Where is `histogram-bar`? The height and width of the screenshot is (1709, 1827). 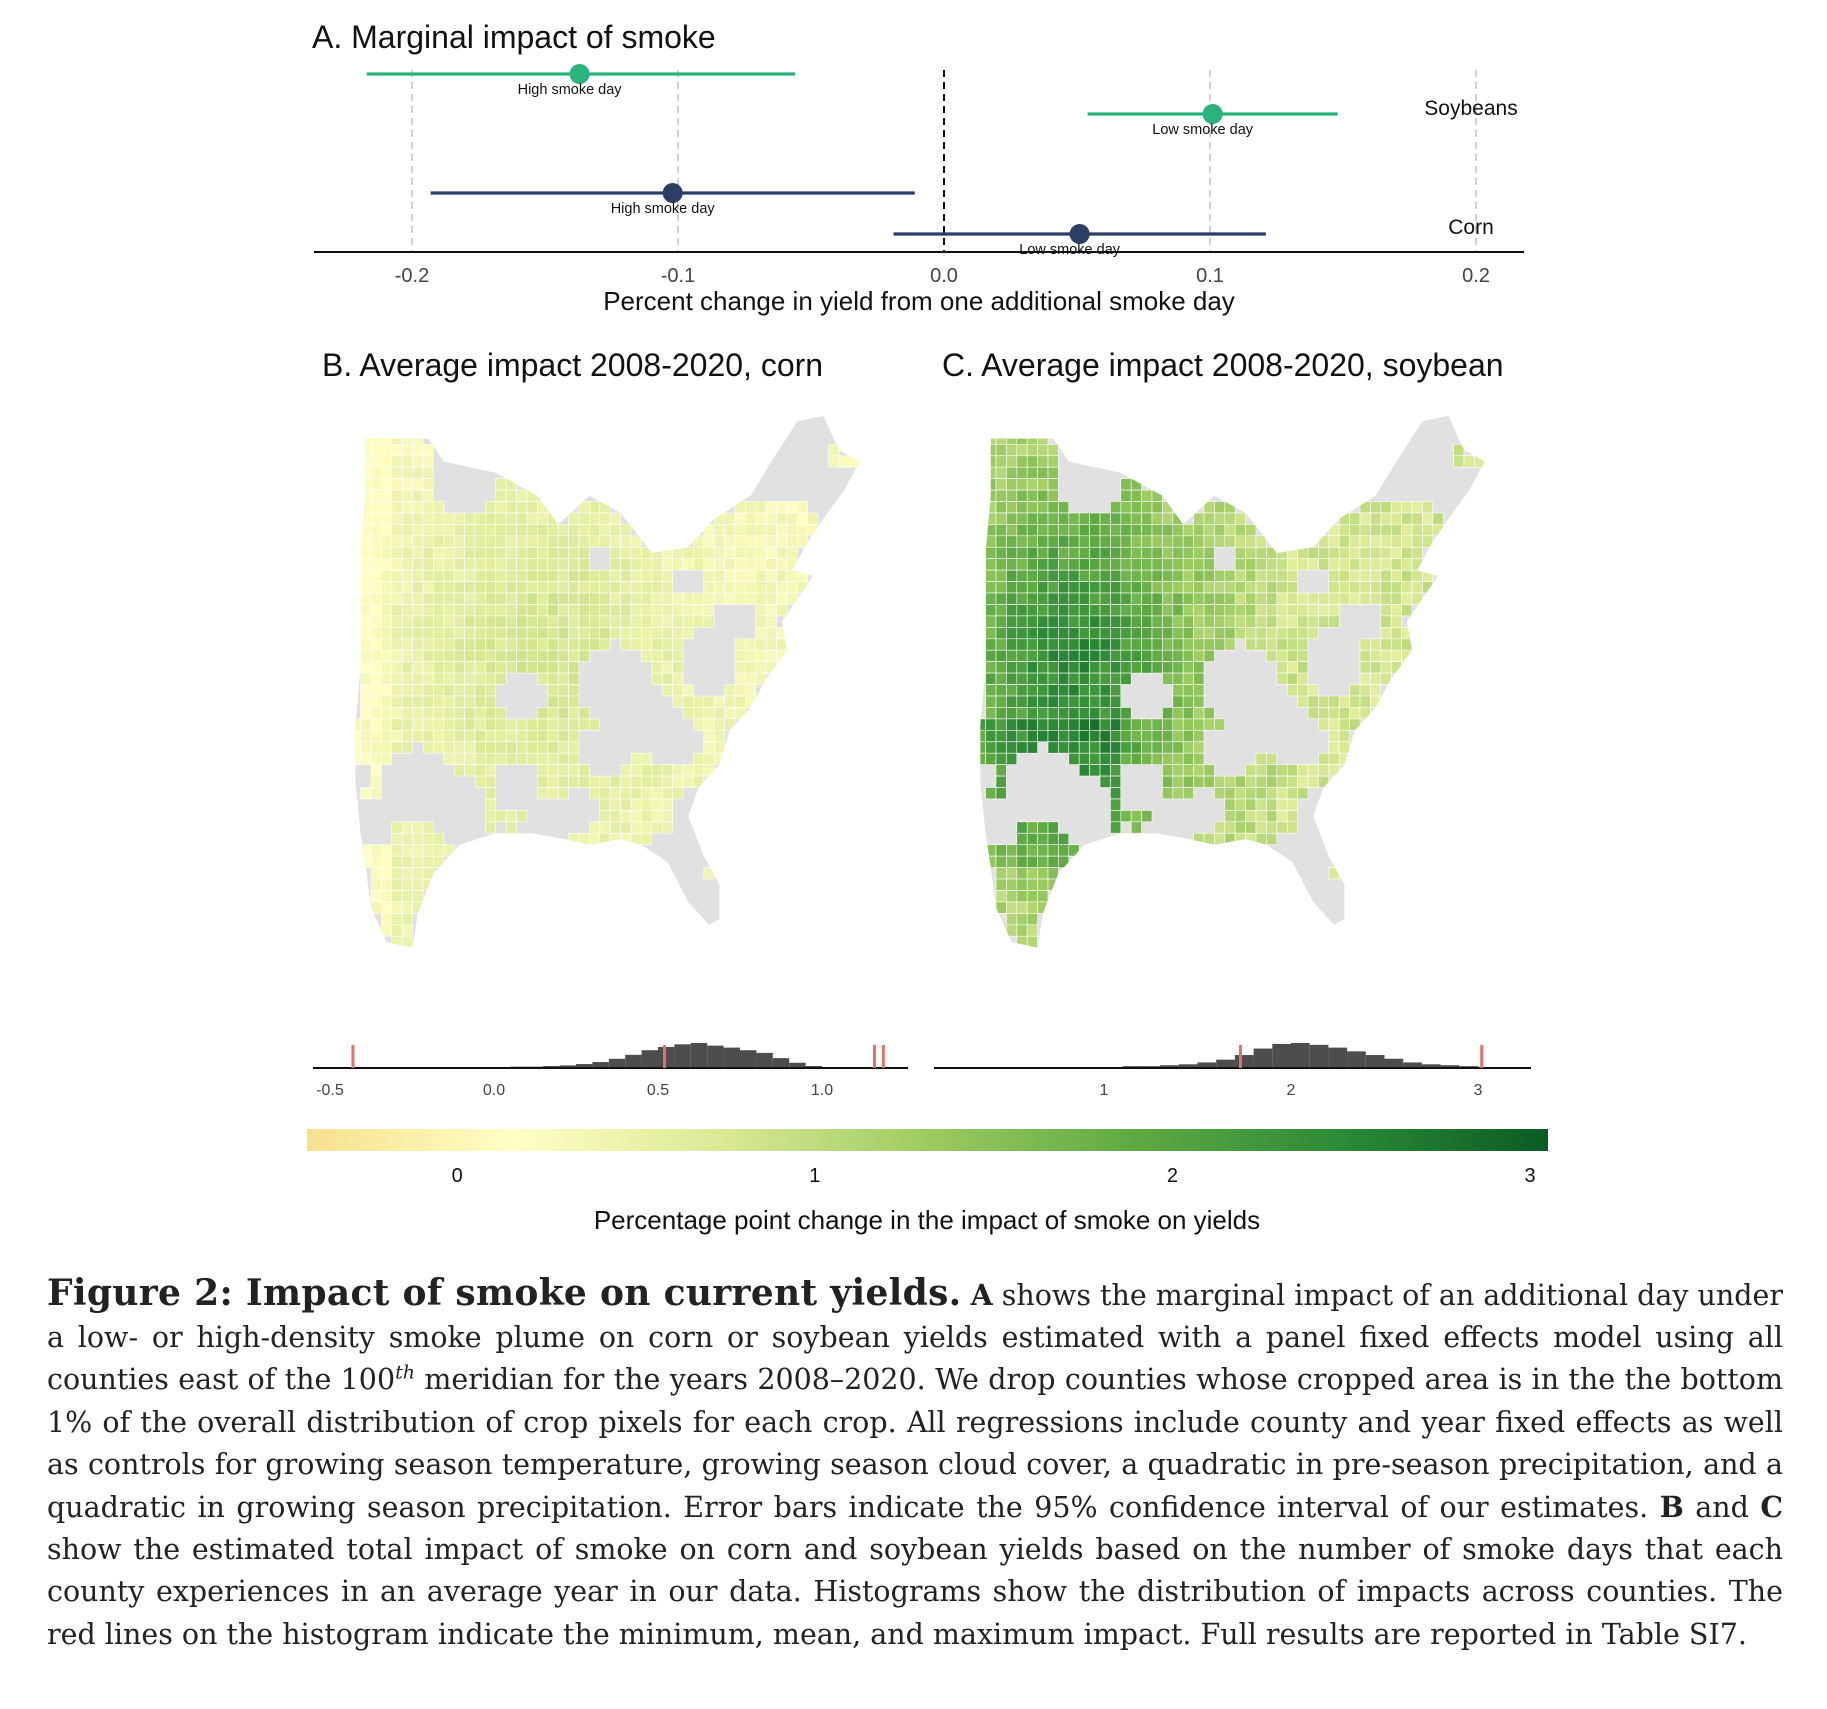 histogram-bar is located at coordinates (1263, 1058).